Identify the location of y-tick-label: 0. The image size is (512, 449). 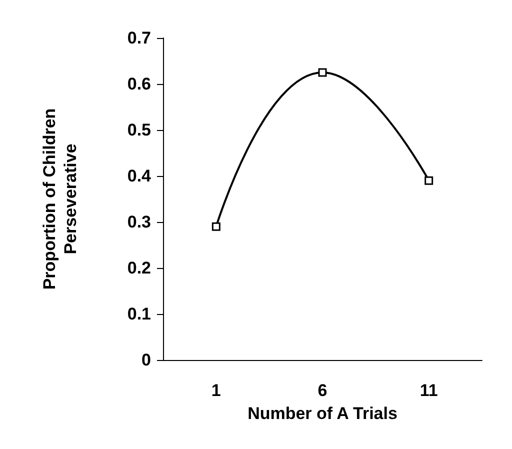
(146, 360).